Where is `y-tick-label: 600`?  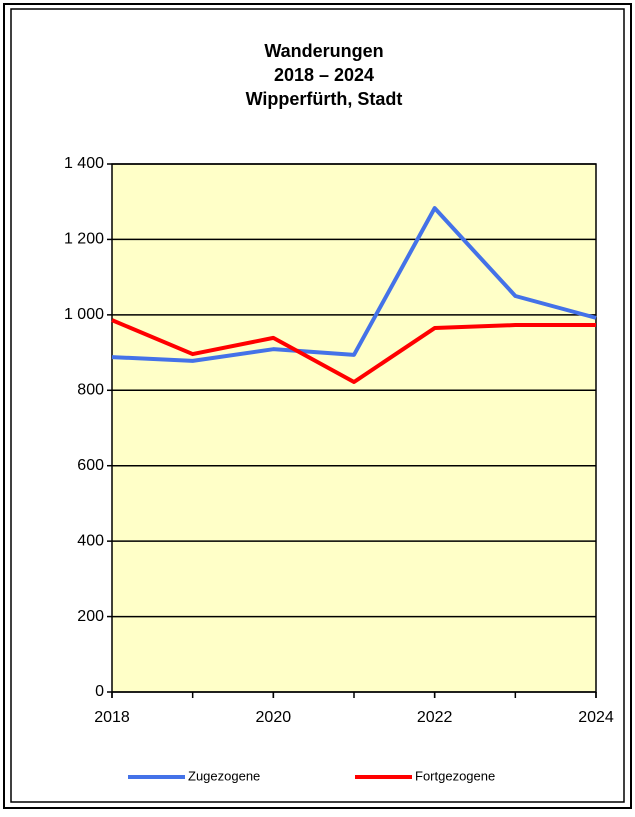 y-tick-label: 600 is located at coordinates (90, 465).